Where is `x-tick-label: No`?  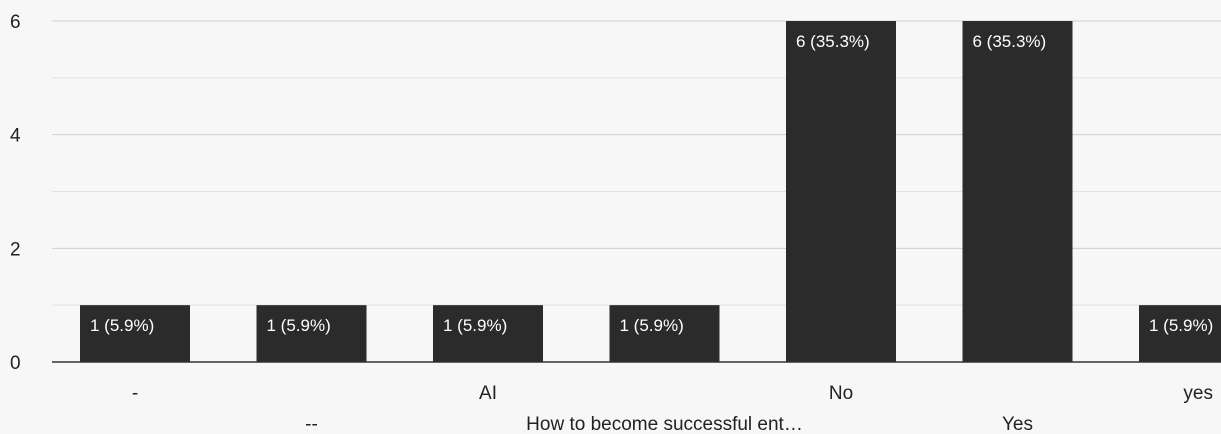 x-tick-label: No is located at coordinates (841, 393).